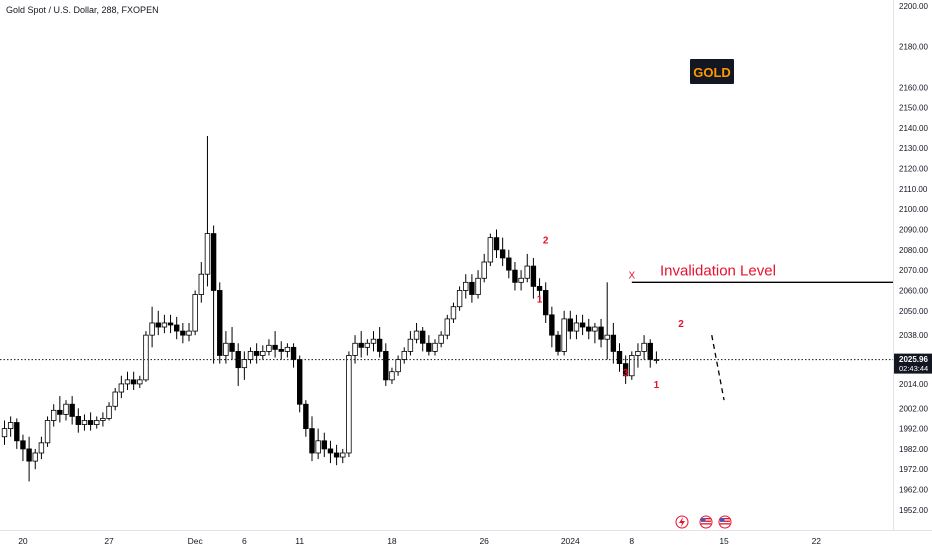 The image size is (932, 550). What do you see at coordinates (913, 408) in the screenshot?
I see `price-tick-label: 2002.00` at bounding box center [913, 408].